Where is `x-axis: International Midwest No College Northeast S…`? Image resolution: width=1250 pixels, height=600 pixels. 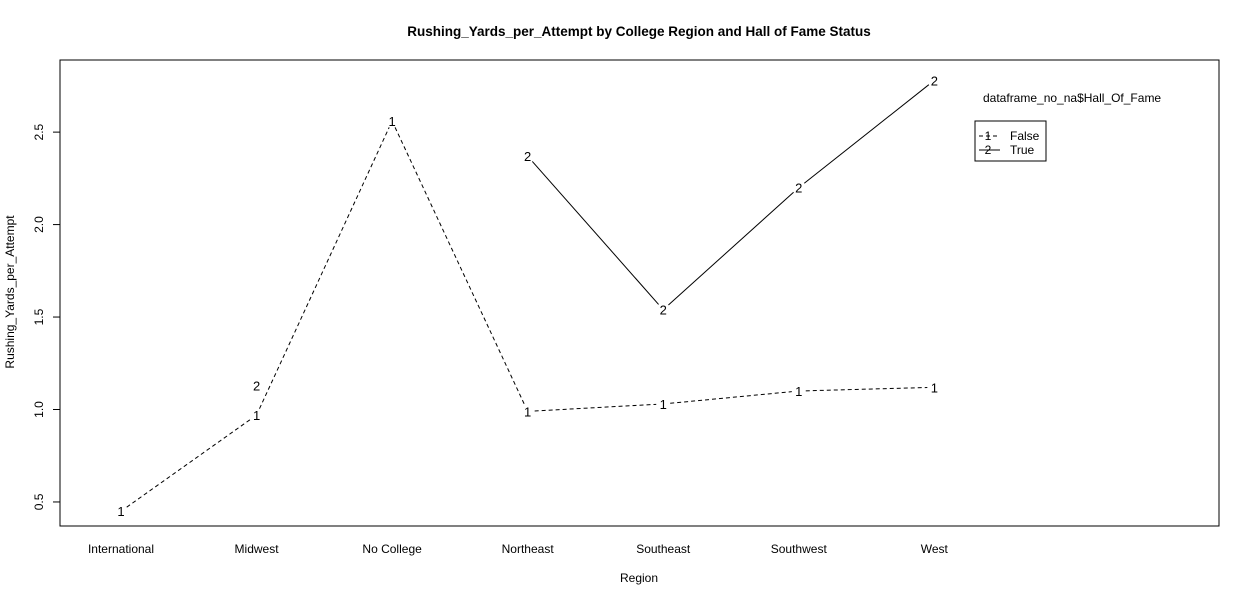 x-axis: International Midwest No College Northeast S… is located at coordinates (518, 549).